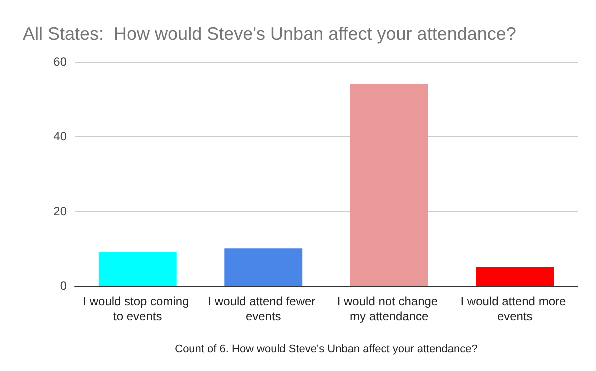 The image size is (596, 371). I want to click on y-tick-label: 40, so click(61, 137).